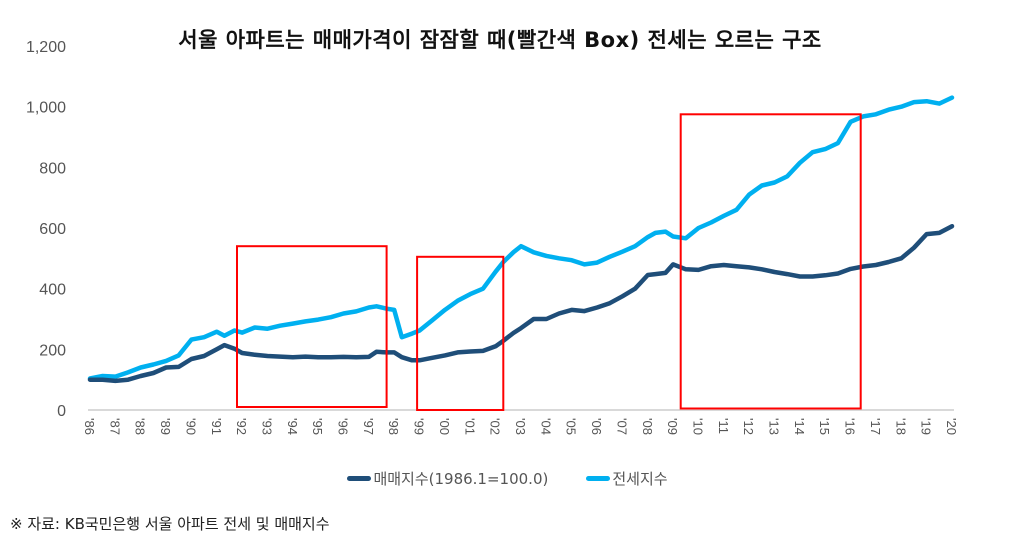 The image size is (1015, 543). I want to click on x-tick-label: '97, so click(368, 426).